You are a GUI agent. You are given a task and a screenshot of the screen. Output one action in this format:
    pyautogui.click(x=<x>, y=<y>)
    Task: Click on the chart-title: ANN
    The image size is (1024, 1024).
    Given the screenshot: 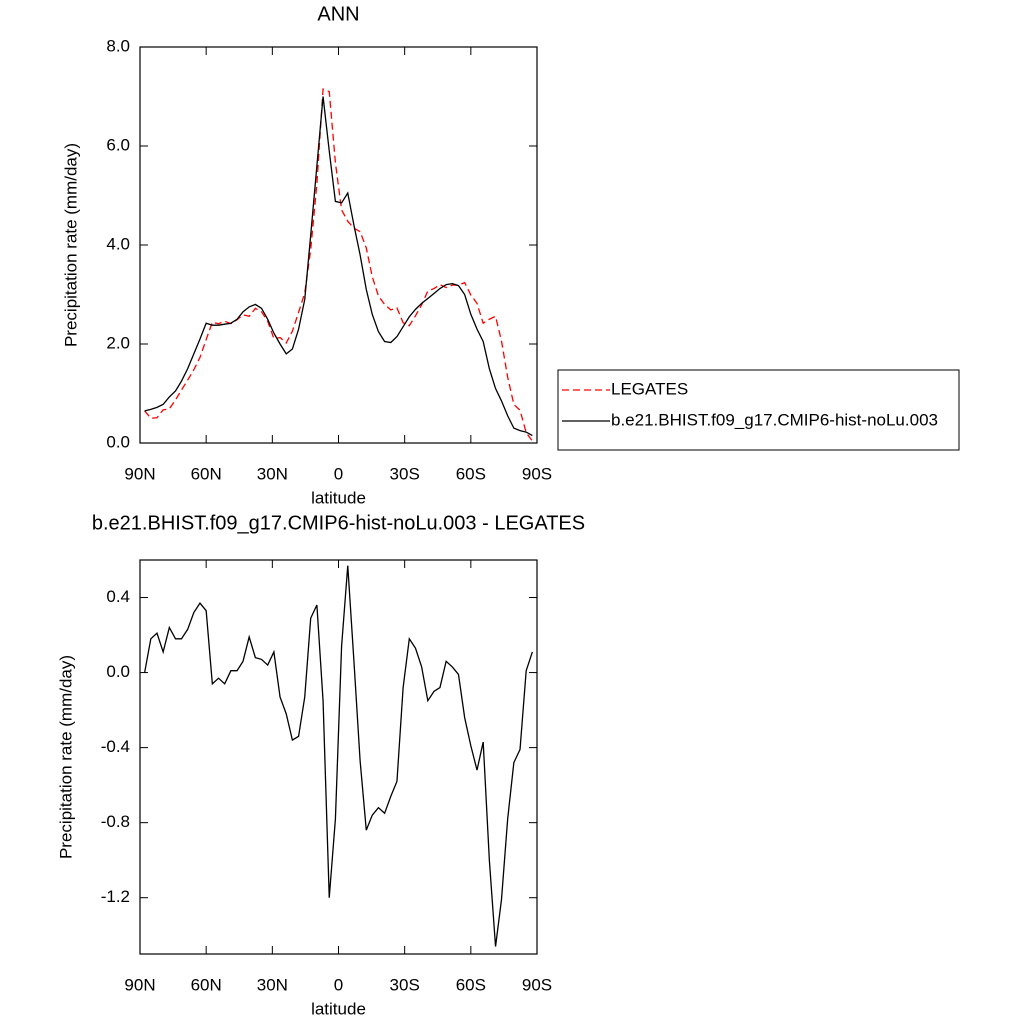 What is the action you would take?
    pyautogui.click(x=338, y=14)
    